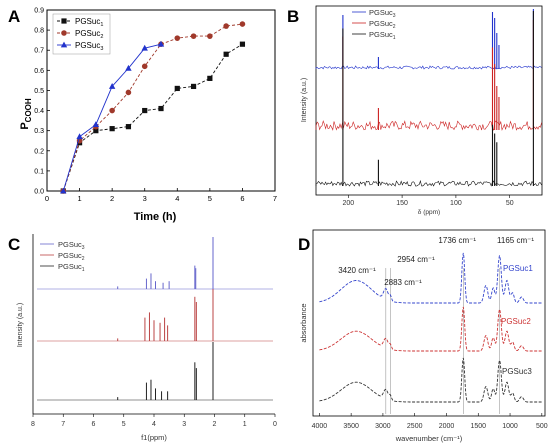  I want to click on legend-label-b: PGSuc1, so click(382, 35).